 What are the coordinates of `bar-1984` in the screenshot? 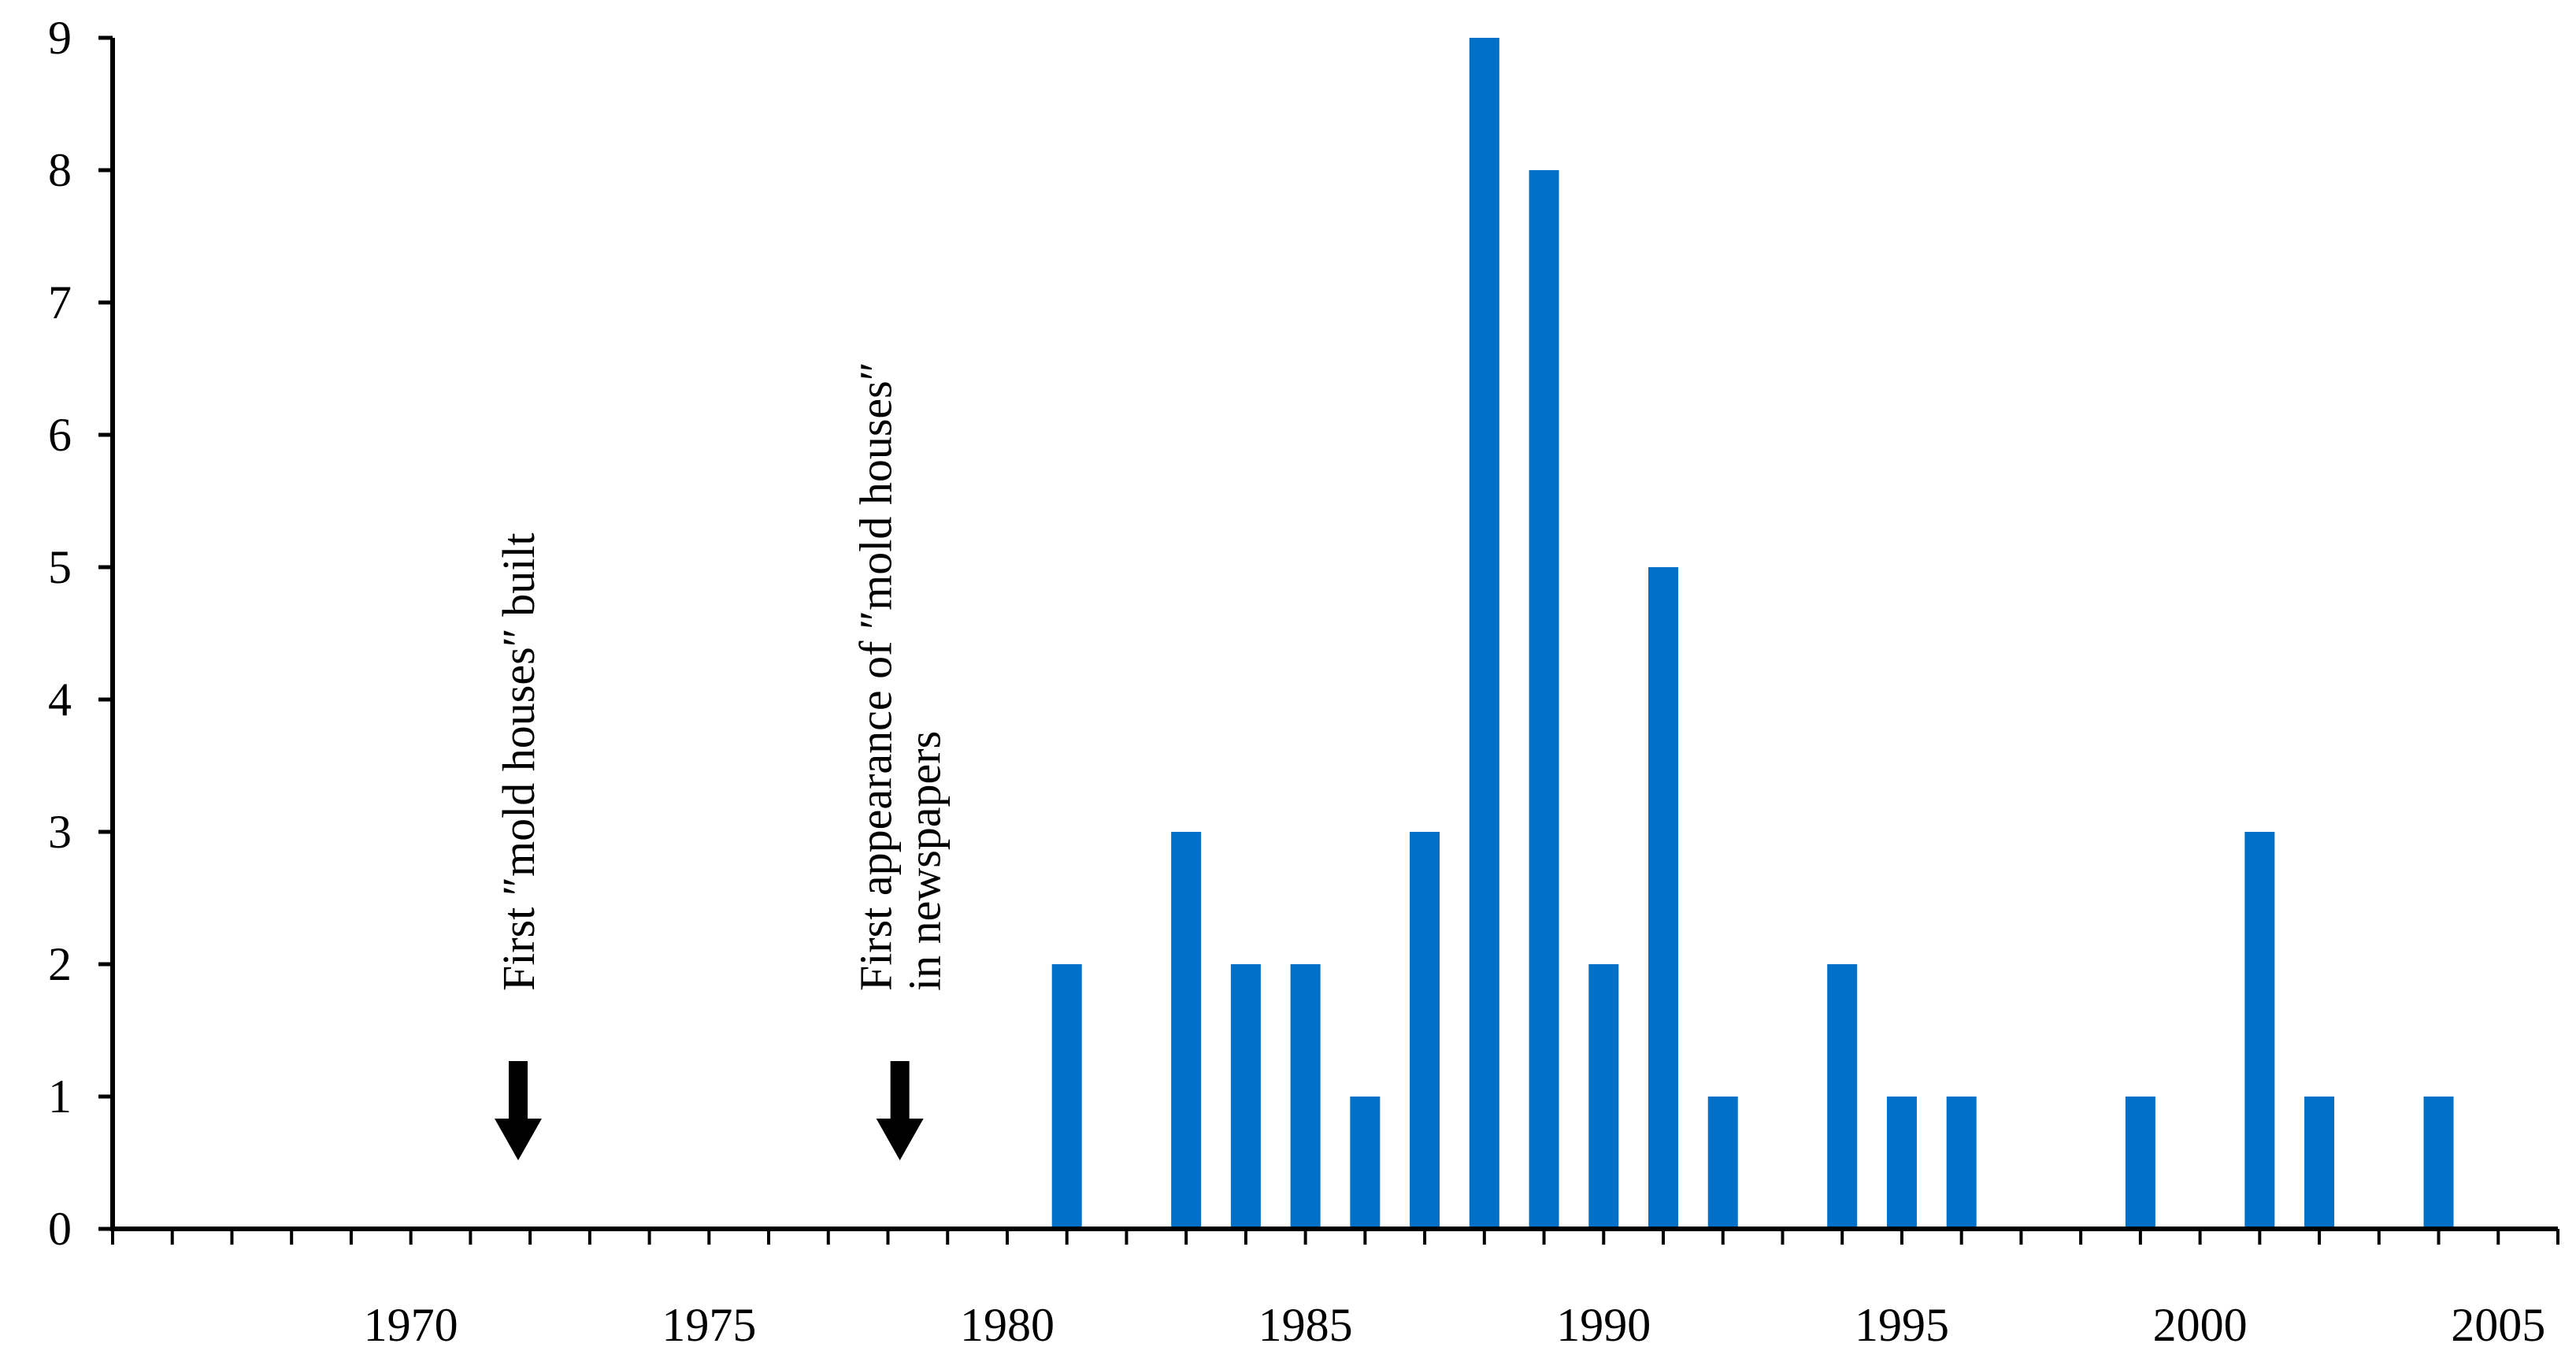 It's located at (1245, 1096).